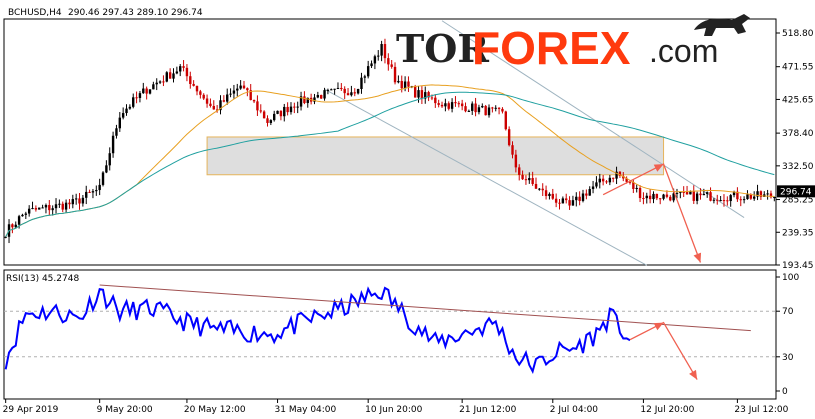 This screenshot has height=419, width=815. I want to click on ohlc-label: 290.46 297.43 289.10 296.74, so click(135, 13).